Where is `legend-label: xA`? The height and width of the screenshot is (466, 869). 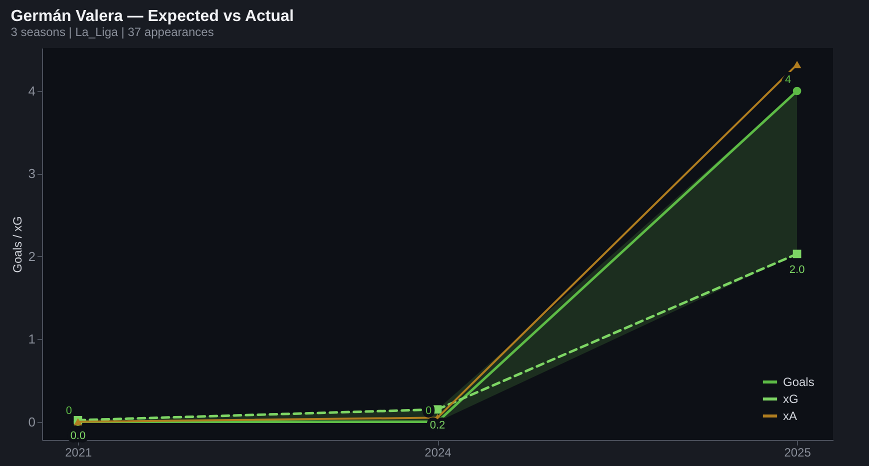 legend-label: xA is located at coordinates (790, 416).